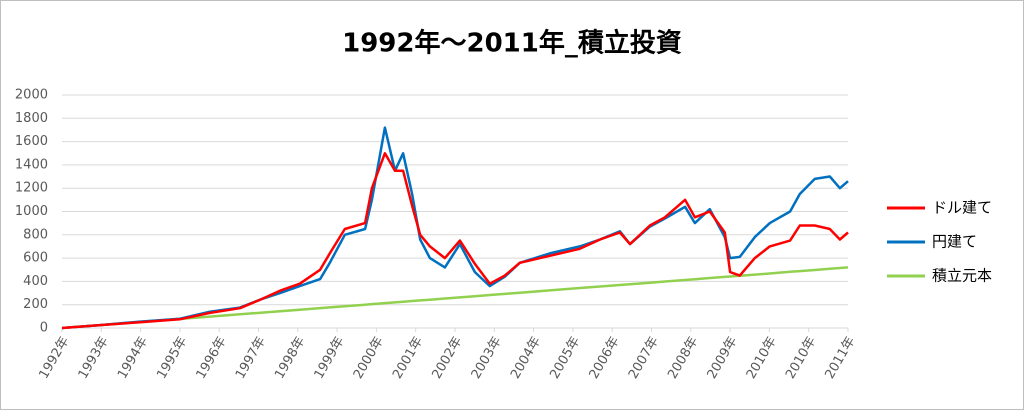 Image resolution: width=1024 pixels, height=410 pixels. I want to click on legend-label: ドル建て, so click(962, 208).